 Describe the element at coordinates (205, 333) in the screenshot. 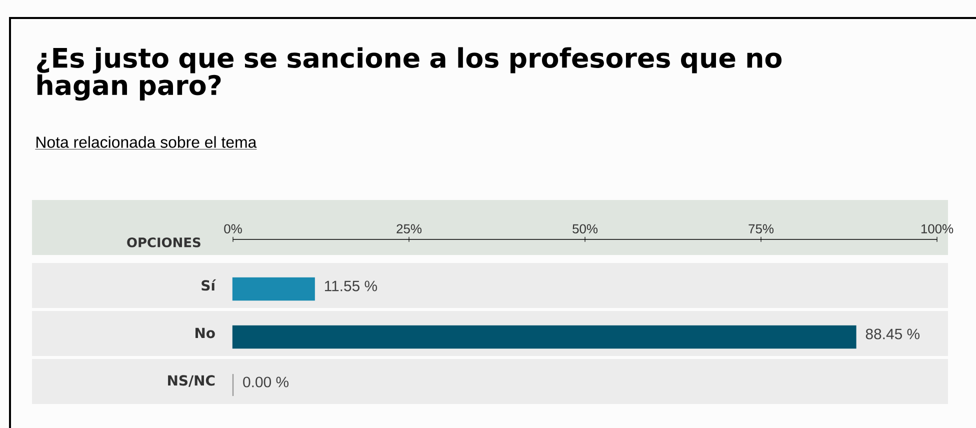

I see `y-tick-label: No` at that location.